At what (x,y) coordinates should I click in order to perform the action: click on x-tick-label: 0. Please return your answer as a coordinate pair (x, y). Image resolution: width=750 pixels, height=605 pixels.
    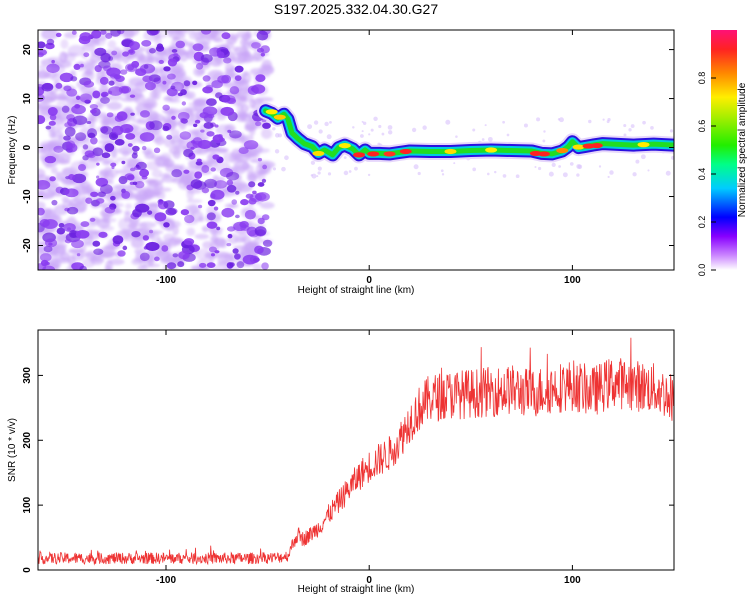
    Looking at the image, I should click on (369, 280).